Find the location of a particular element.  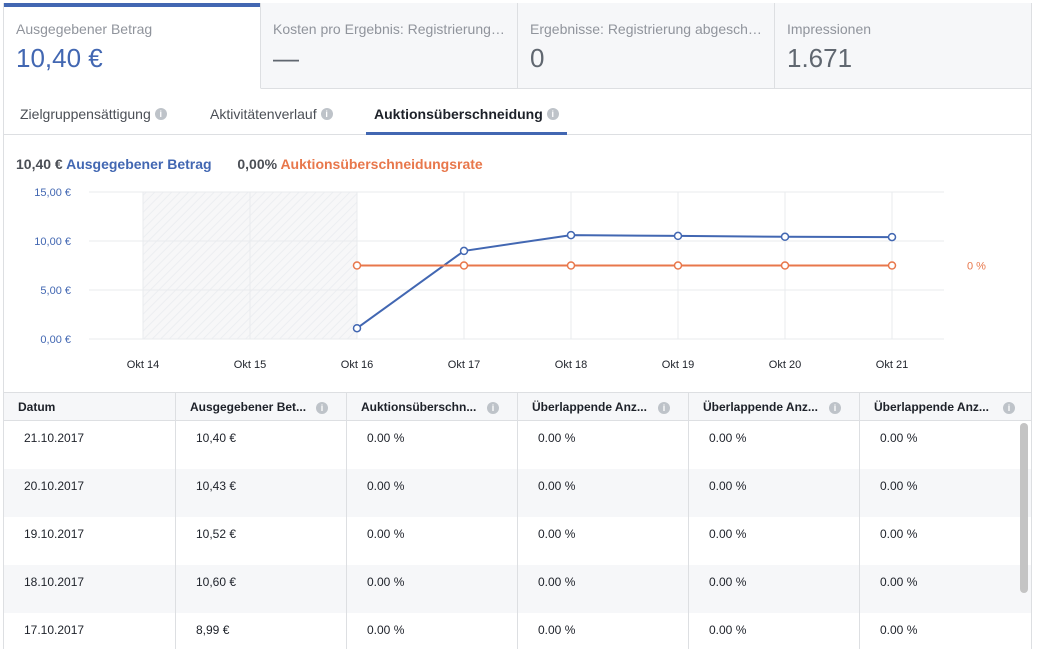

table-cell: 10,60 € is located at coordinates (261, 589).